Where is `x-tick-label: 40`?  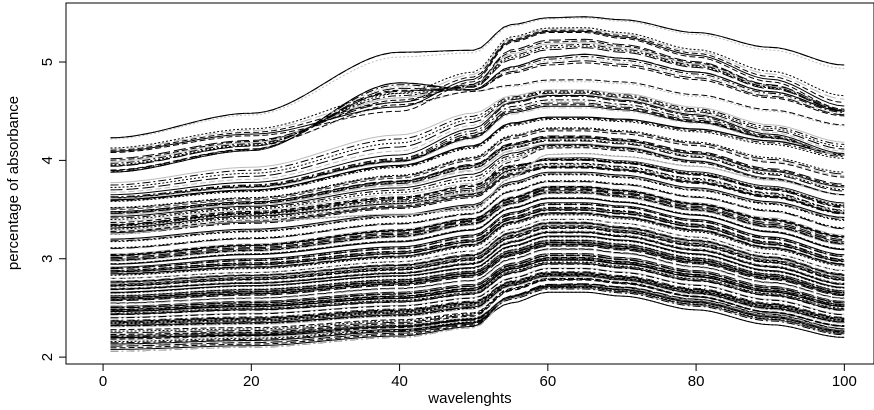
x-tick-label: 40 is located at coordinates (399, 381).